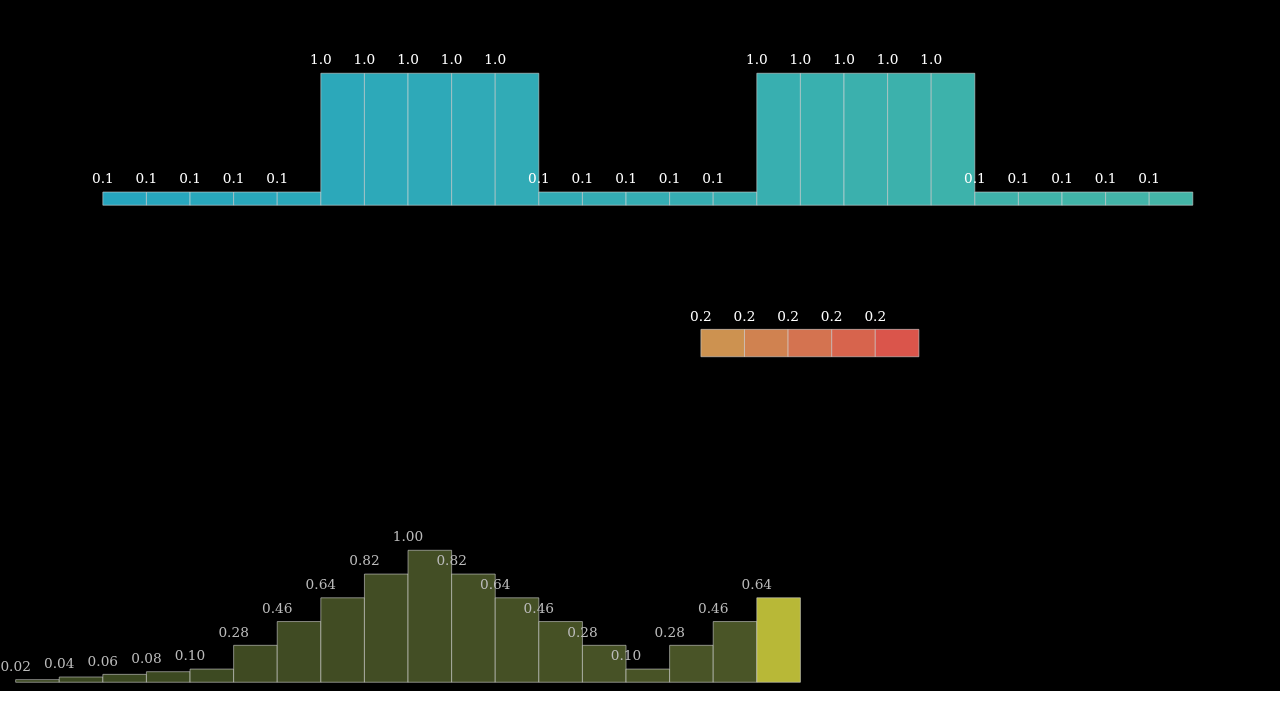 This screenshot has height=720, width=1280. What do you see at coordinates (103, 660) in the screenshot?
I see `data-label: 0.06` at bounding box center [103, 660].